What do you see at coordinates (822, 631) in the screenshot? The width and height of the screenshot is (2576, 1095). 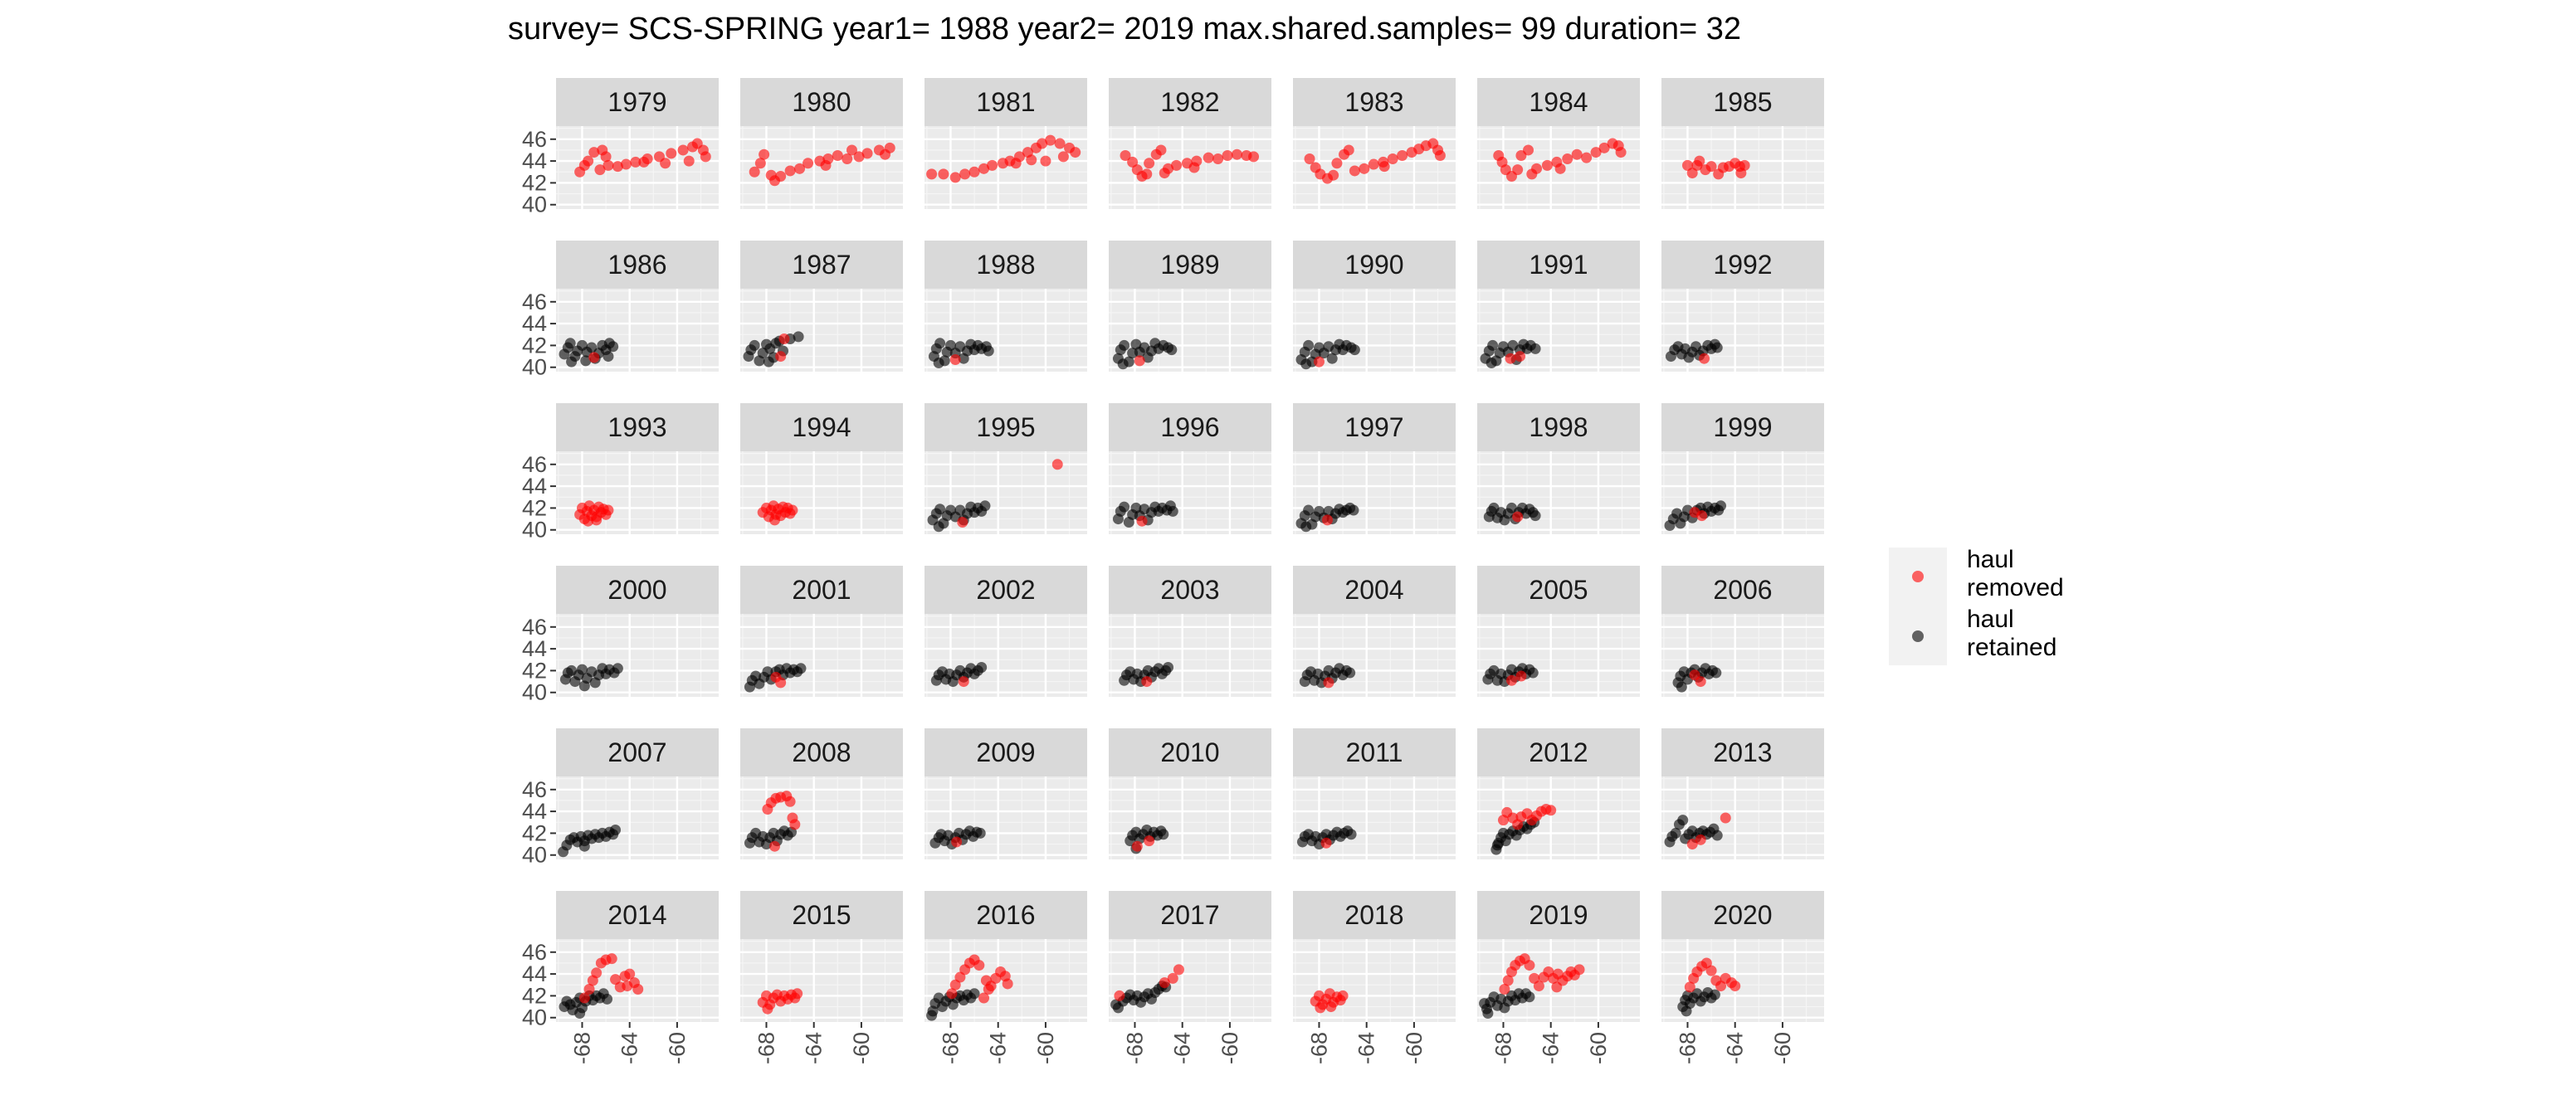 I see `facet-panel: 2001` at bounding box center [822, 631].